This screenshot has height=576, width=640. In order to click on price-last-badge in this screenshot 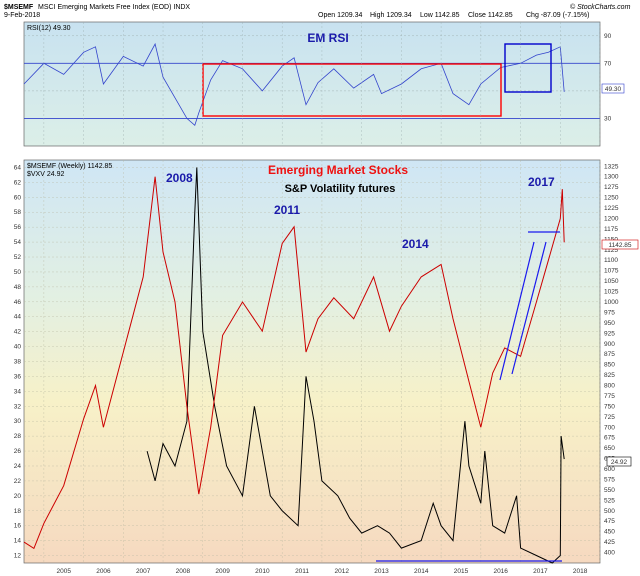, I will do `click(620, 244)`.